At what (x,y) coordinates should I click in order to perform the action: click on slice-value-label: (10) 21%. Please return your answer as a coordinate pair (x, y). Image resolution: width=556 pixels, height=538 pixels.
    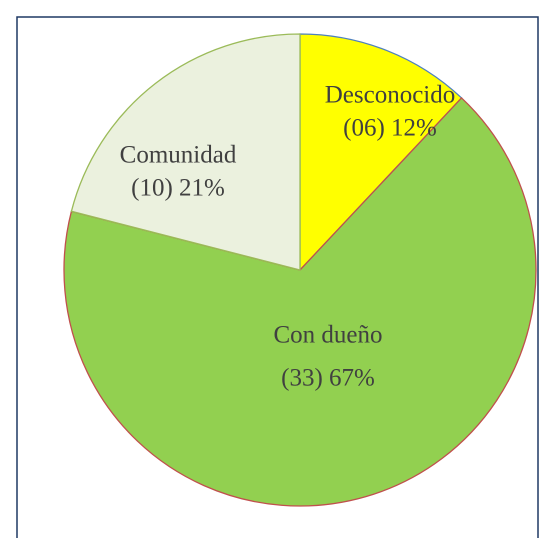
    Looking at the image, I should click on (178, 188).